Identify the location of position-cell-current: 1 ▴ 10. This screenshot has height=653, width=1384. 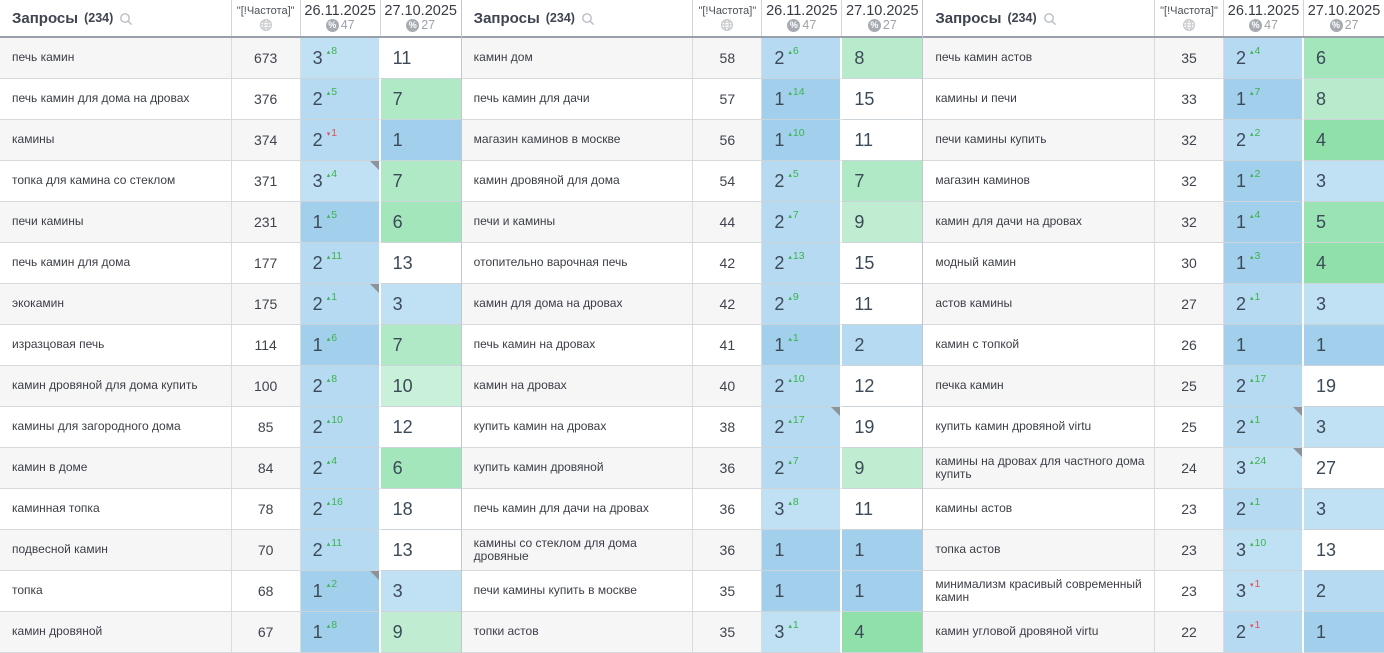
(802, 140).